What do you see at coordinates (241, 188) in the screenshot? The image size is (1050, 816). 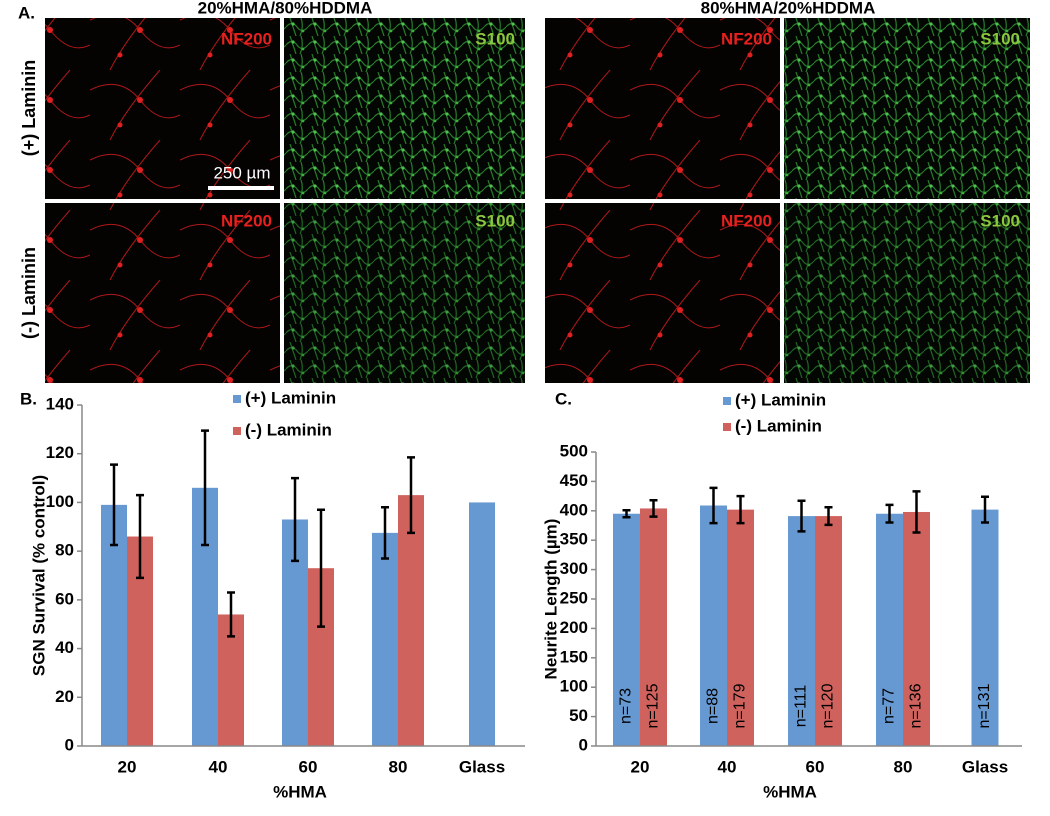 I see `scale-bar` at bounding box center [241, 188].